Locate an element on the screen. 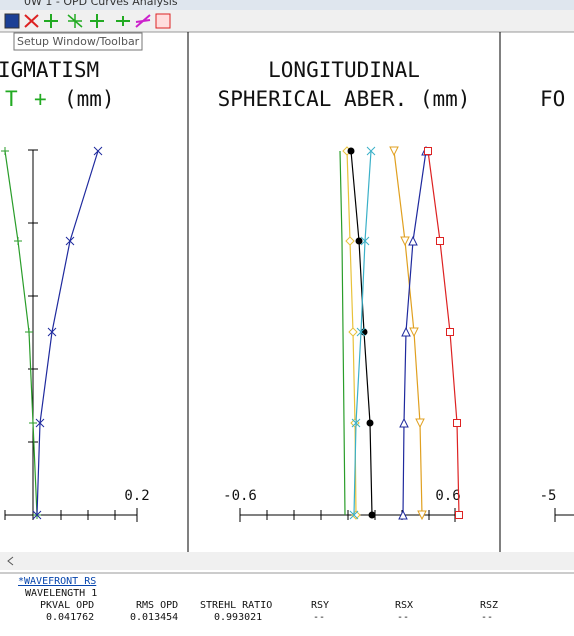 Image resolution: width=574 pixels, height=636 pixels. scrollbar is located at coordinates (287, 561).